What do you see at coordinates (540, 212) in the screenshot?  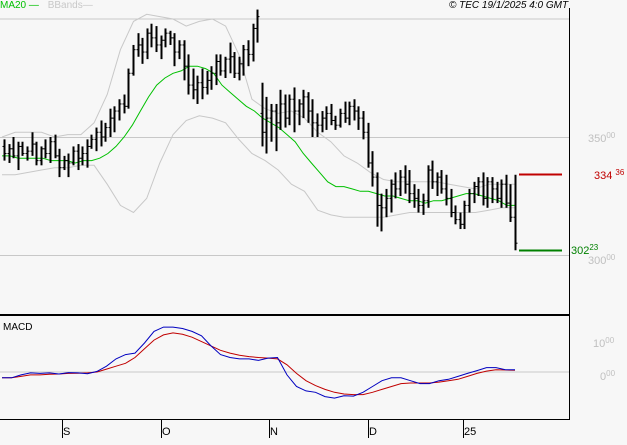 I see `price-markers` at bounding box center [540, 212].